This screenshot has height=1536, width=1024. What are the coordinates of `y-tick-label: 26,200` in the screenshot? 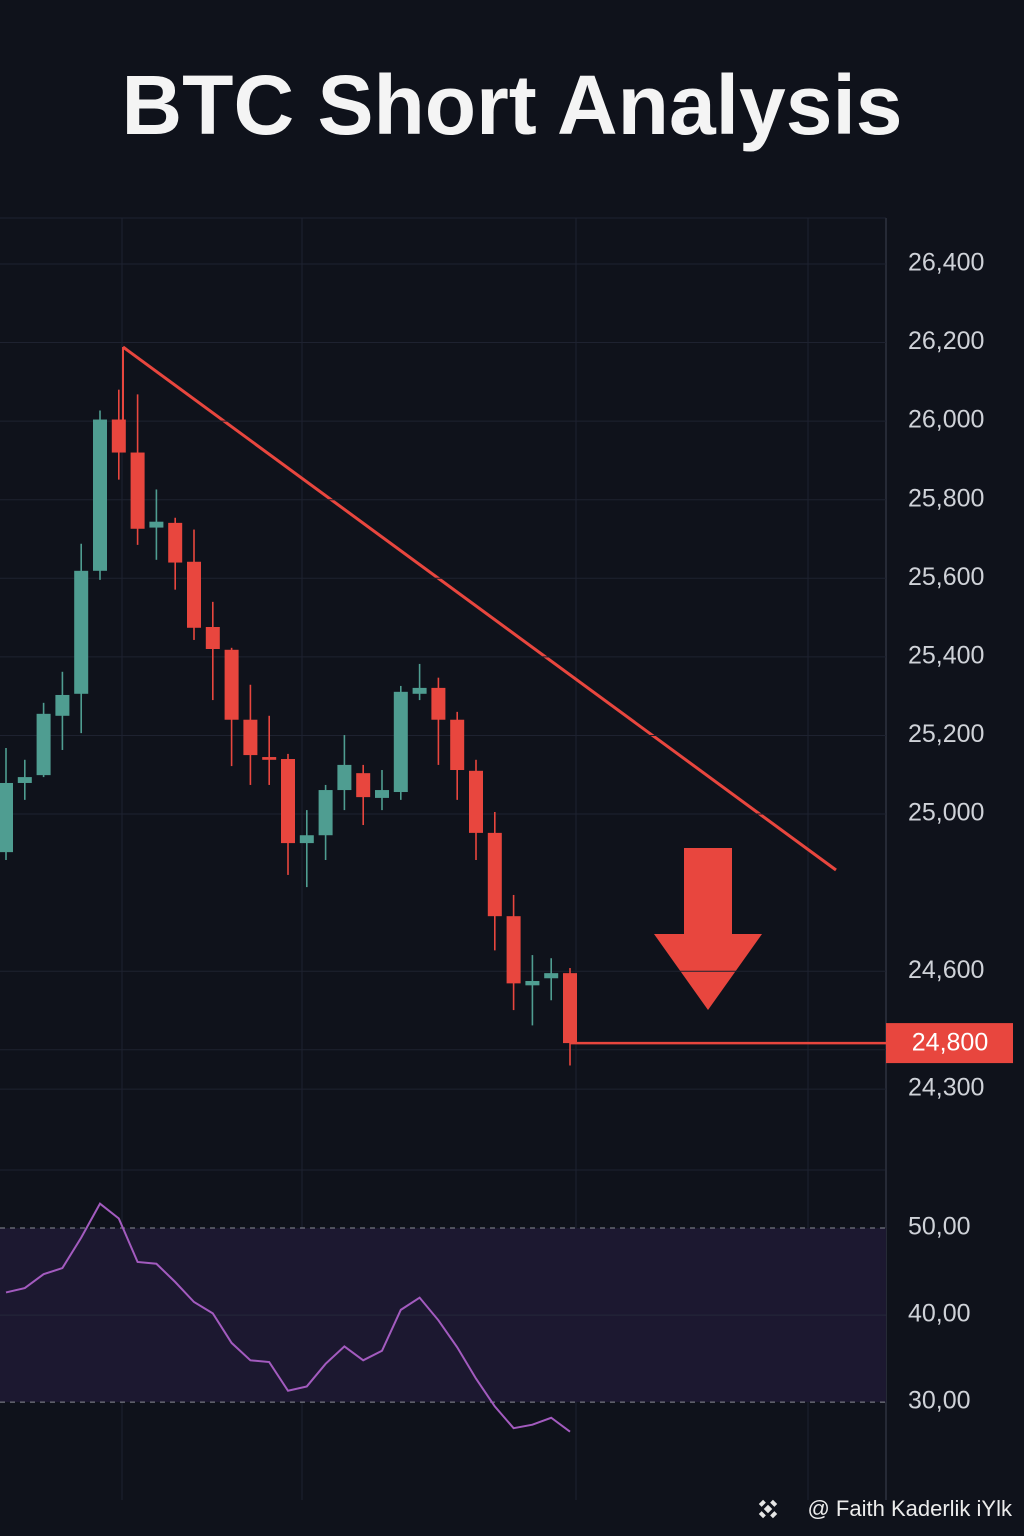 It's located at (946, 341).